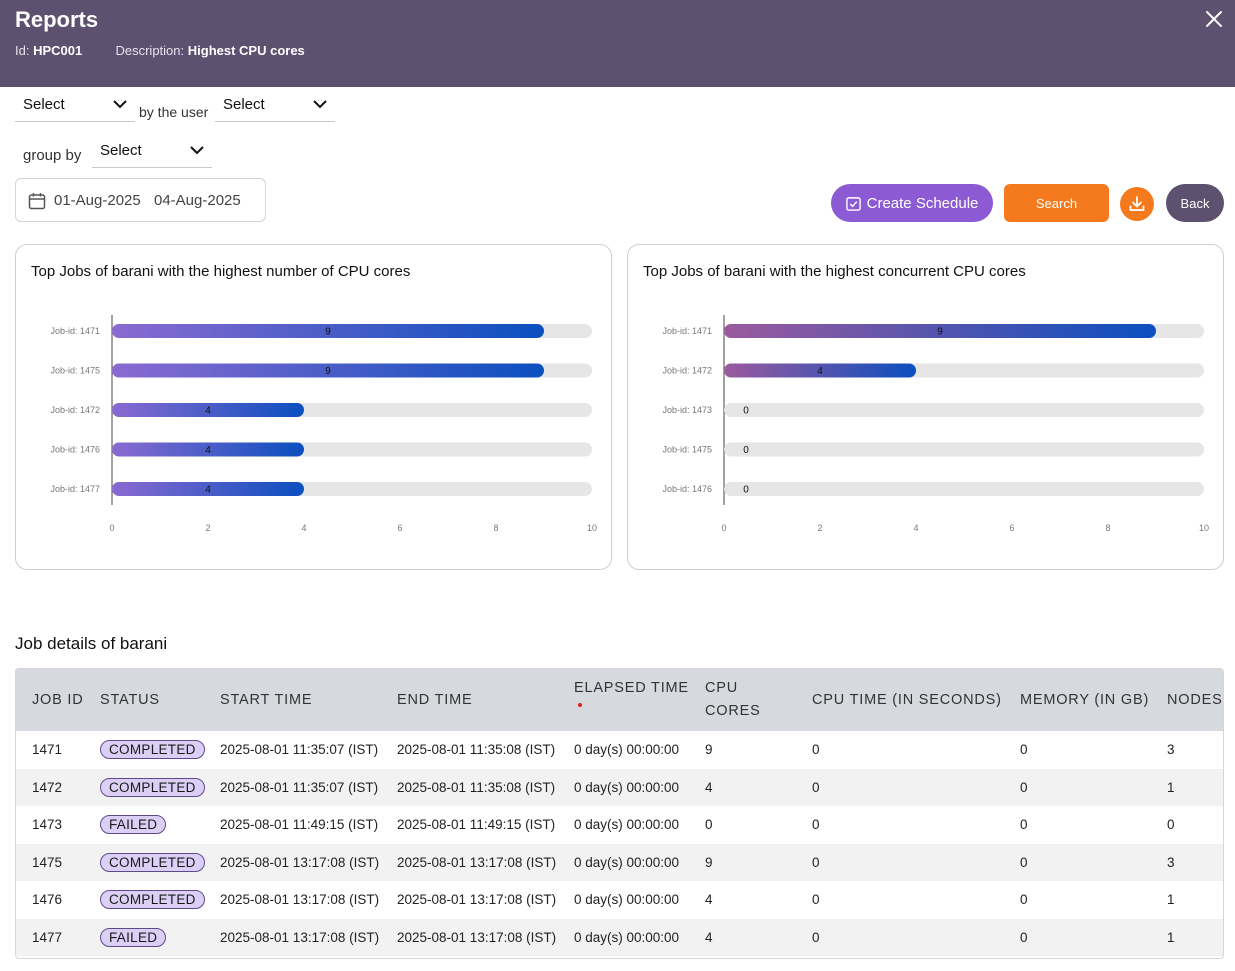 The image size is (1235, 971). I want to click on download-button, so click(1137, 204).